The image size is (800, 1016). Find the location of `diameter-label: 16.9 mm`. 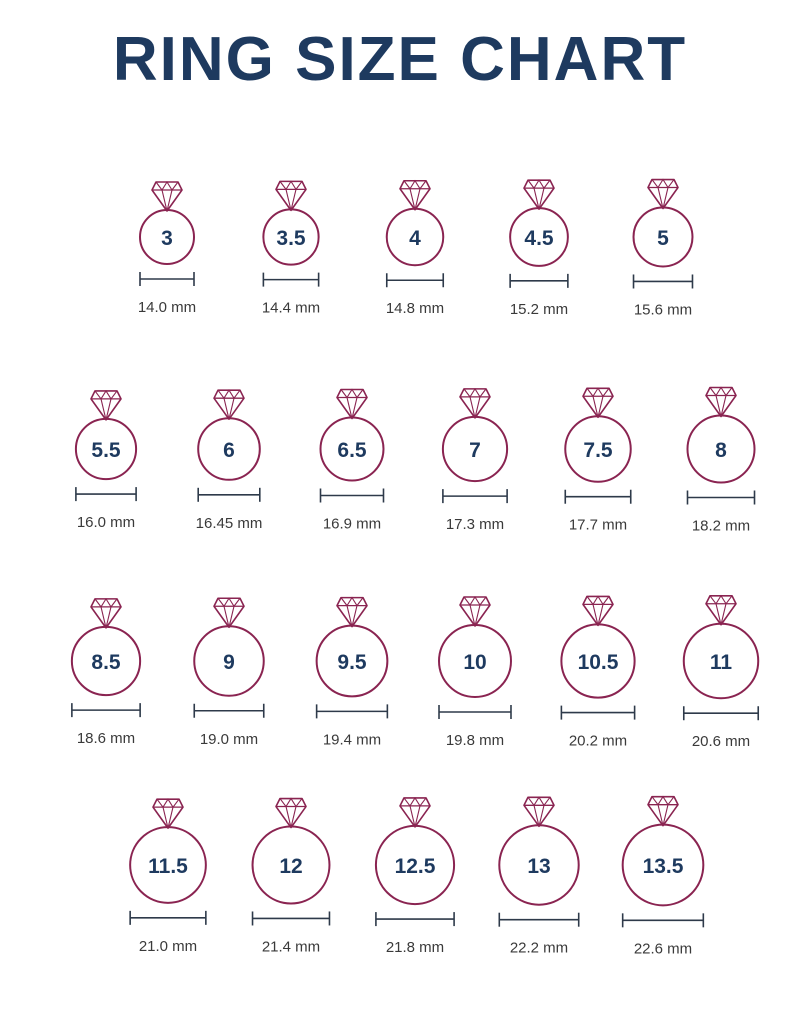

diameter-label: 16.9 mm is located at coordinates (352, 523).